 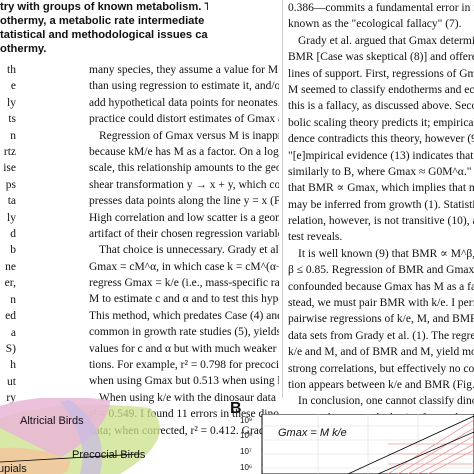 What do you see at coordinates (13, 86) in the screenshot?
I see `cropped-line-fragment: e` at bounding box center [13, 86].